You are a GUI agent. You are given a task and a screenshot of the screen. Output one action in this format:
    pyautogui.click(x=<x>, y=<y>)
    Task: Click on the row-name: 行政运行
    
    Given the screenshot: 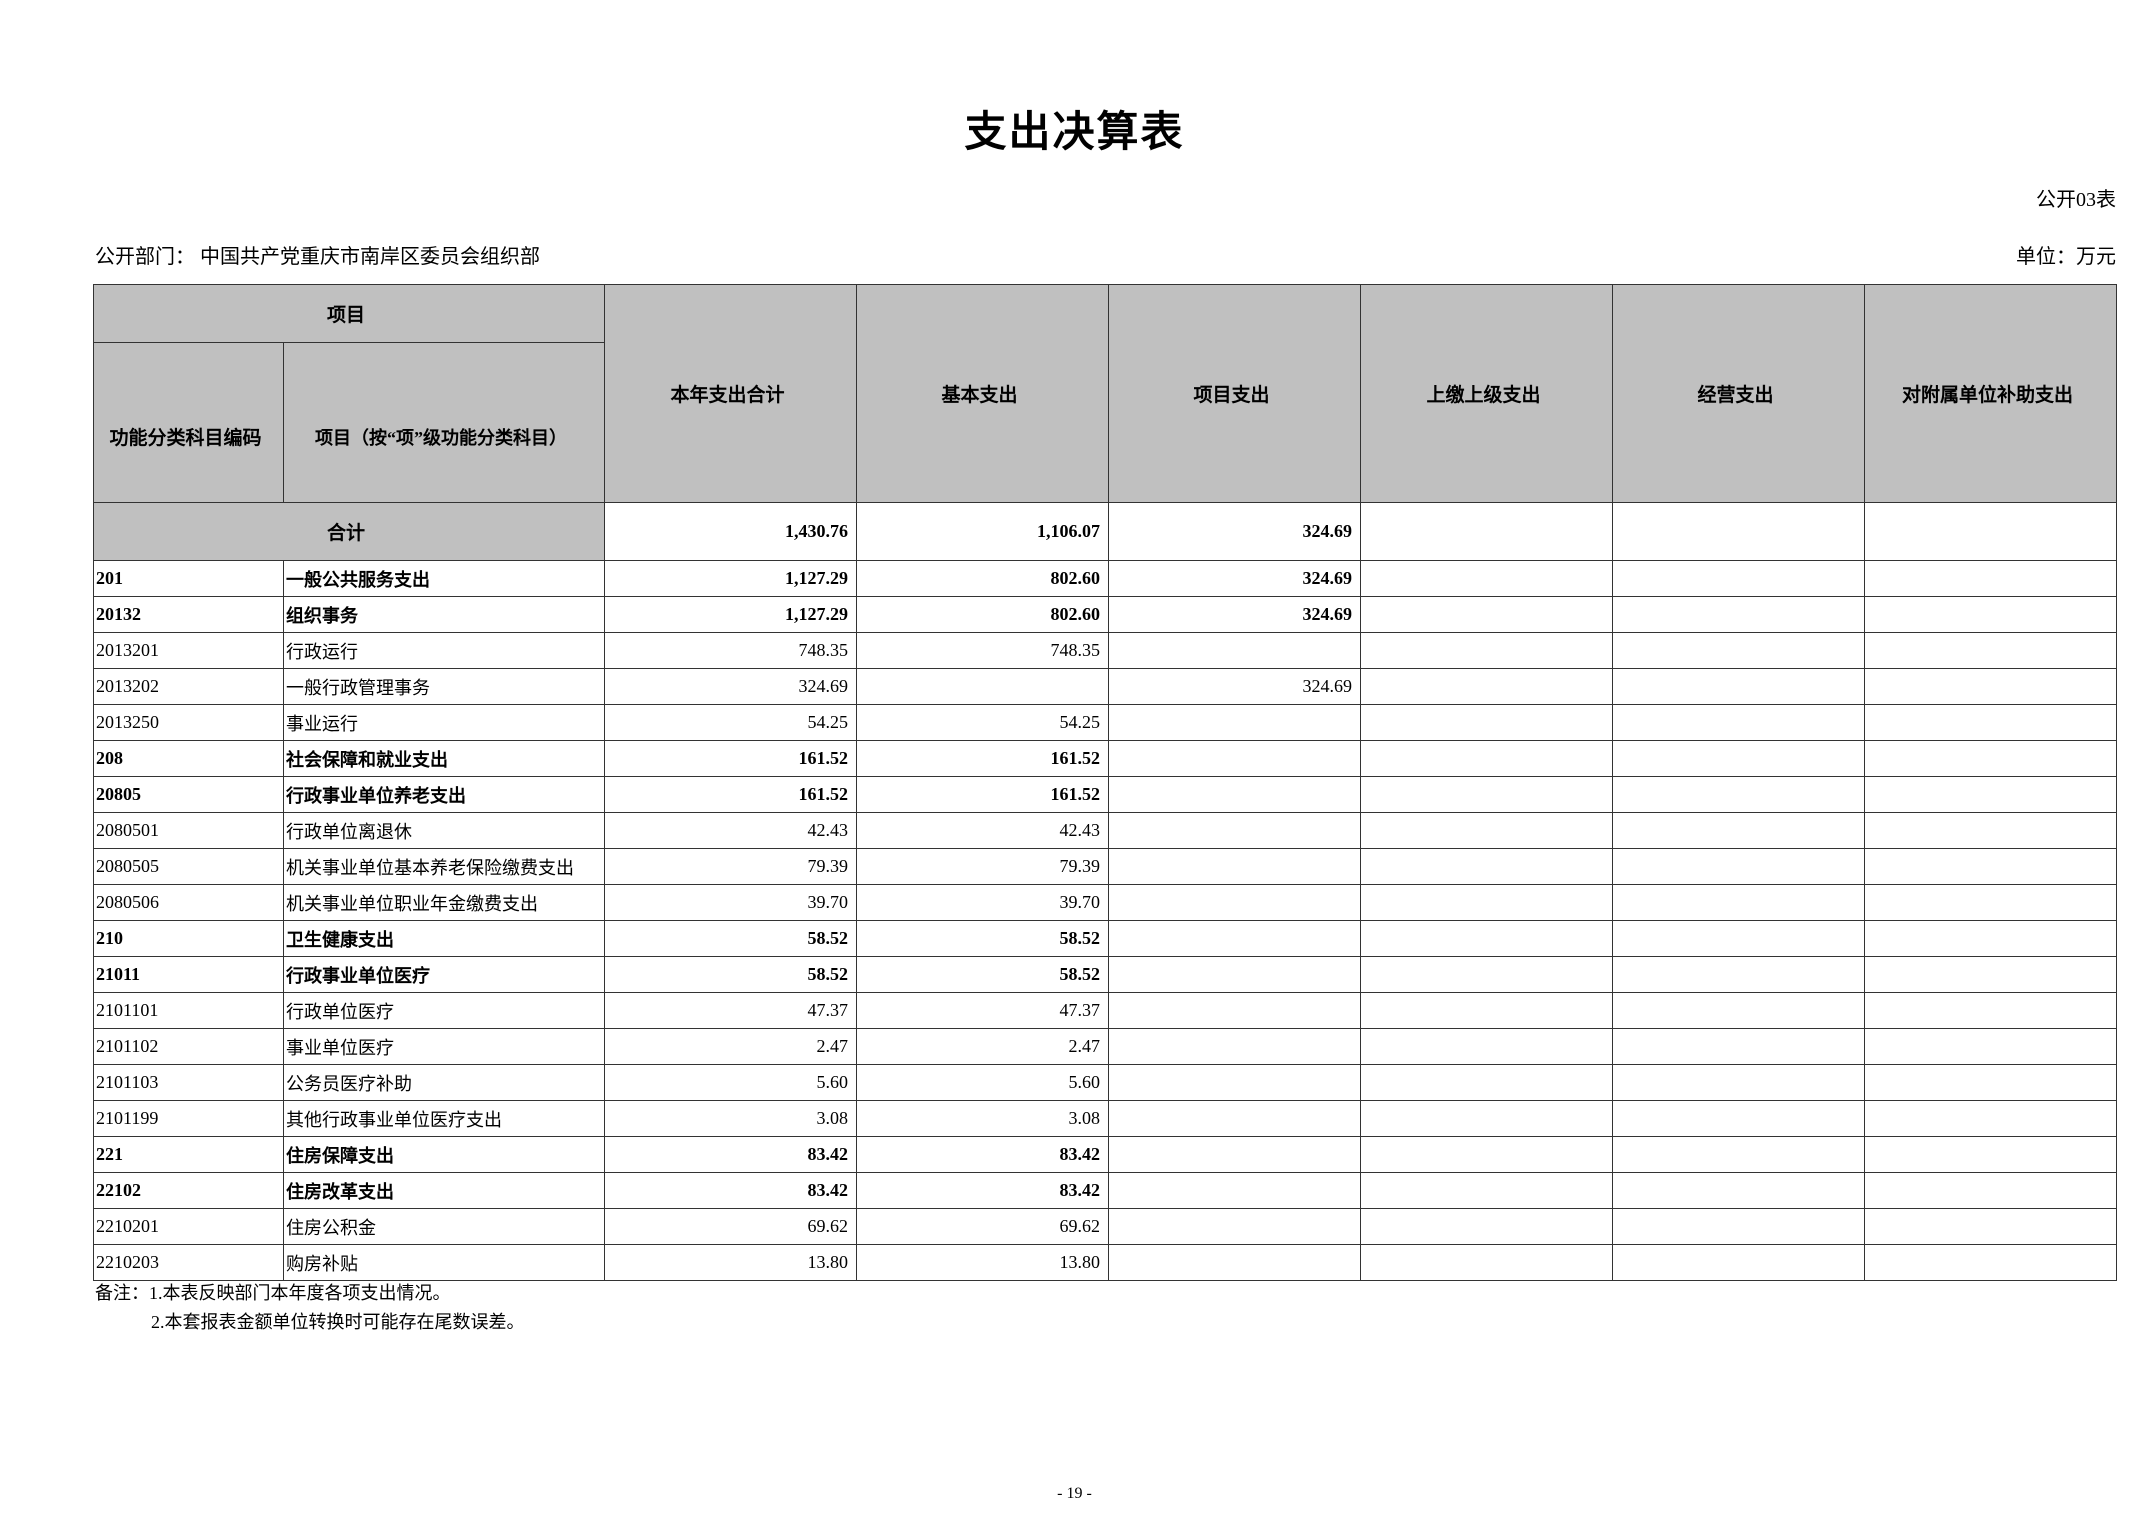 What is the action you would take?
    pyautogui.click(x=444, y=650)
    